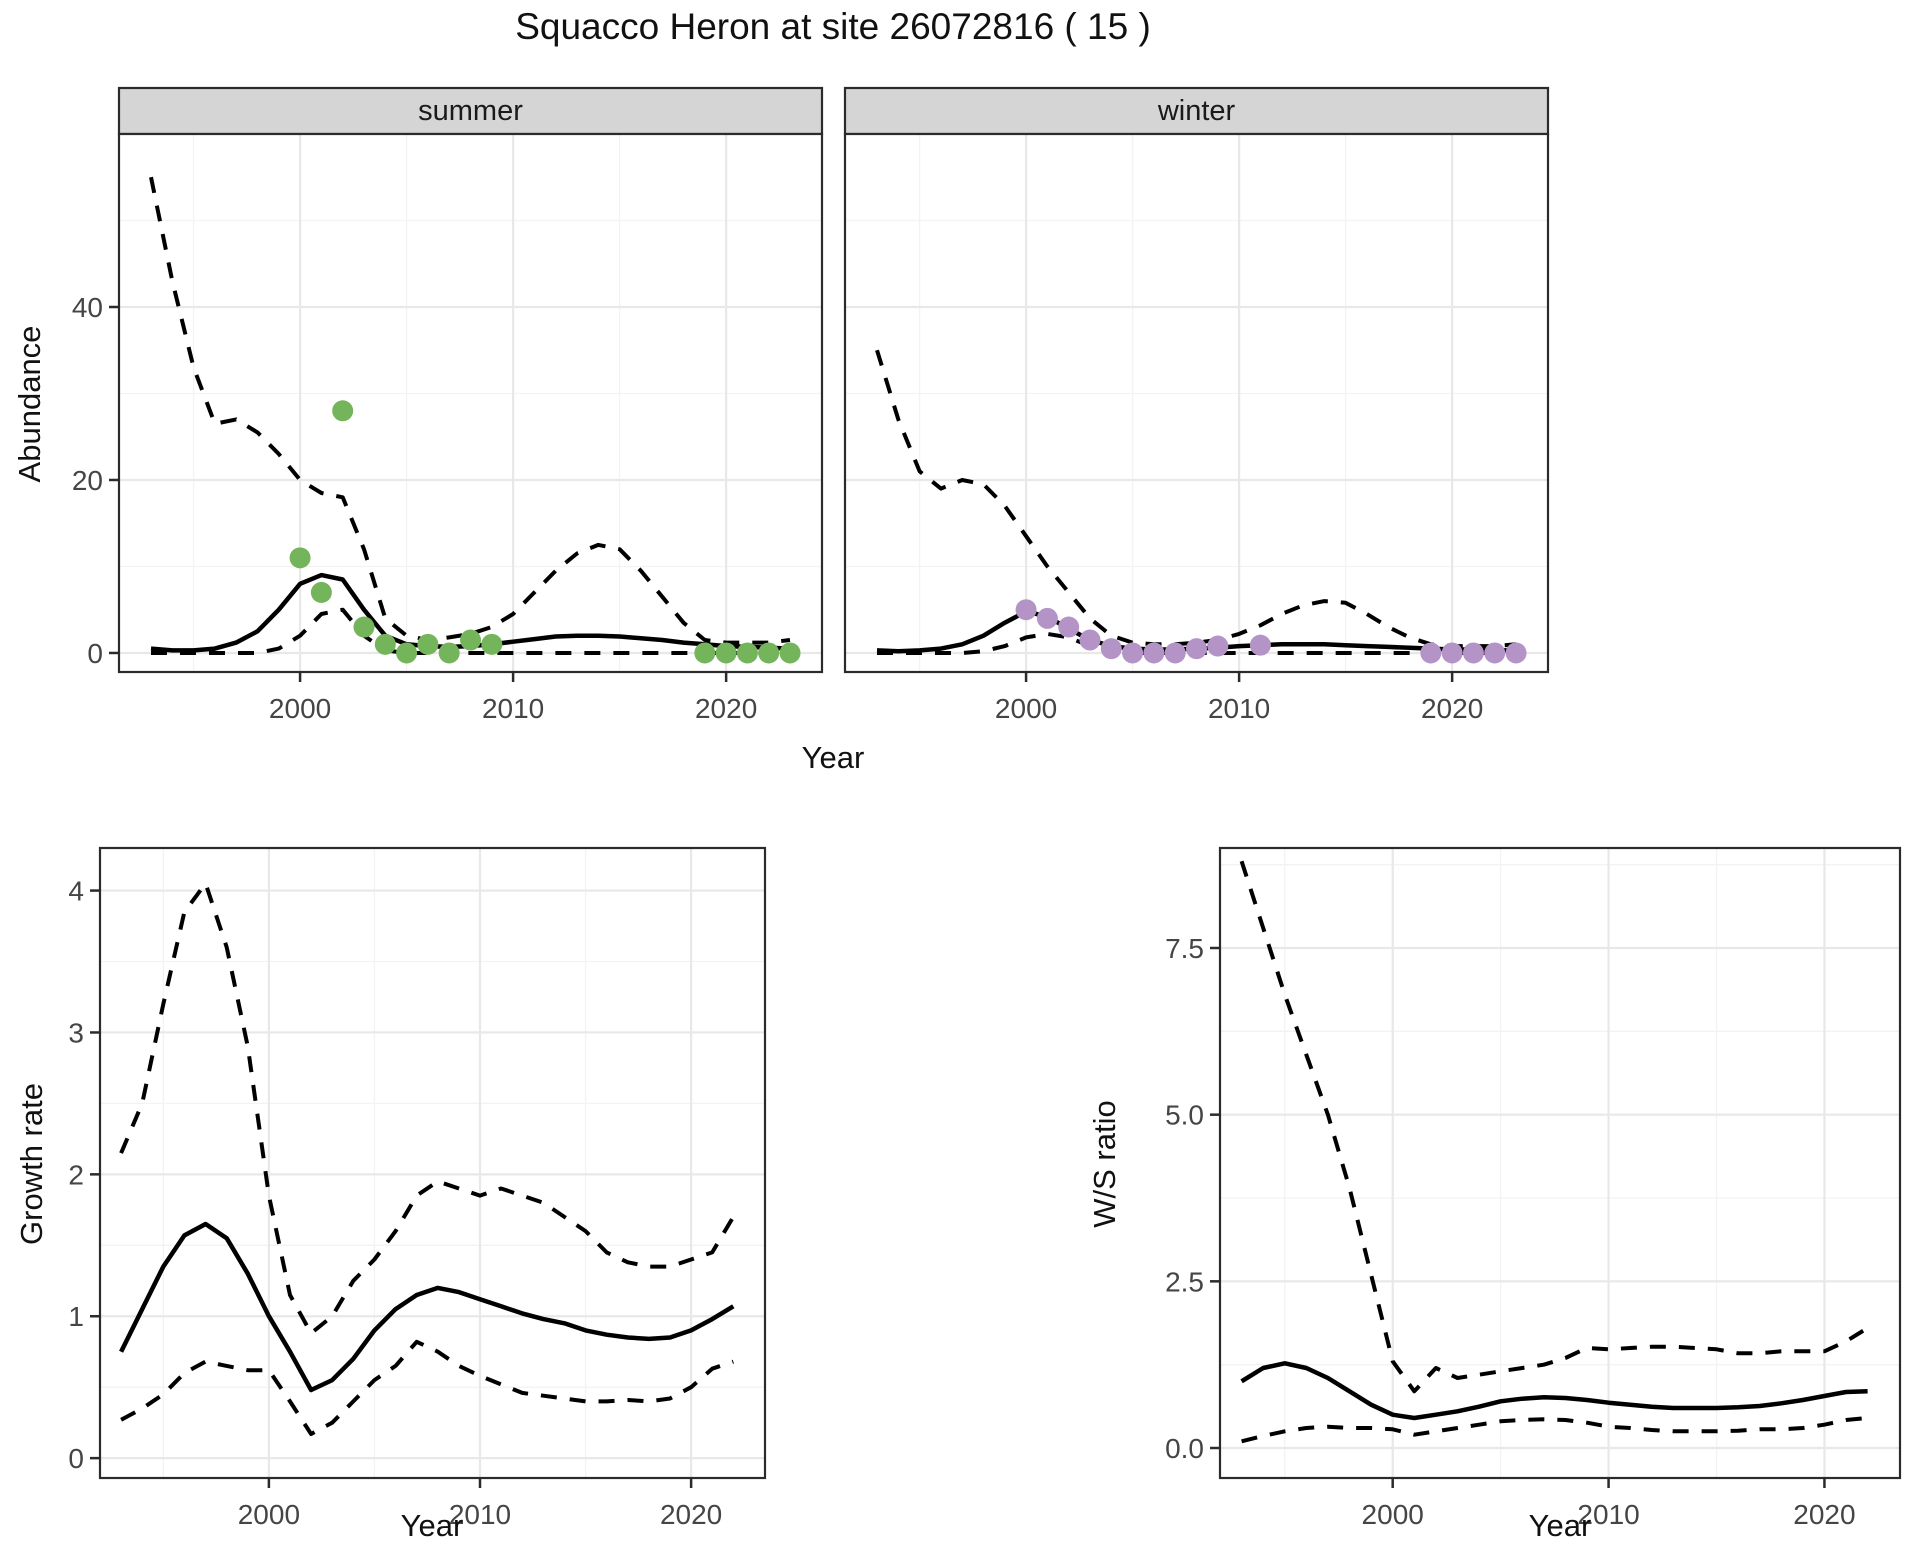 This screenshot has height=1560, width=1920. What do you see at coordinates (432, 1525) in the screenshot?
I see `year-axis-label-growth: Year` at bounding box center [432, 1525].